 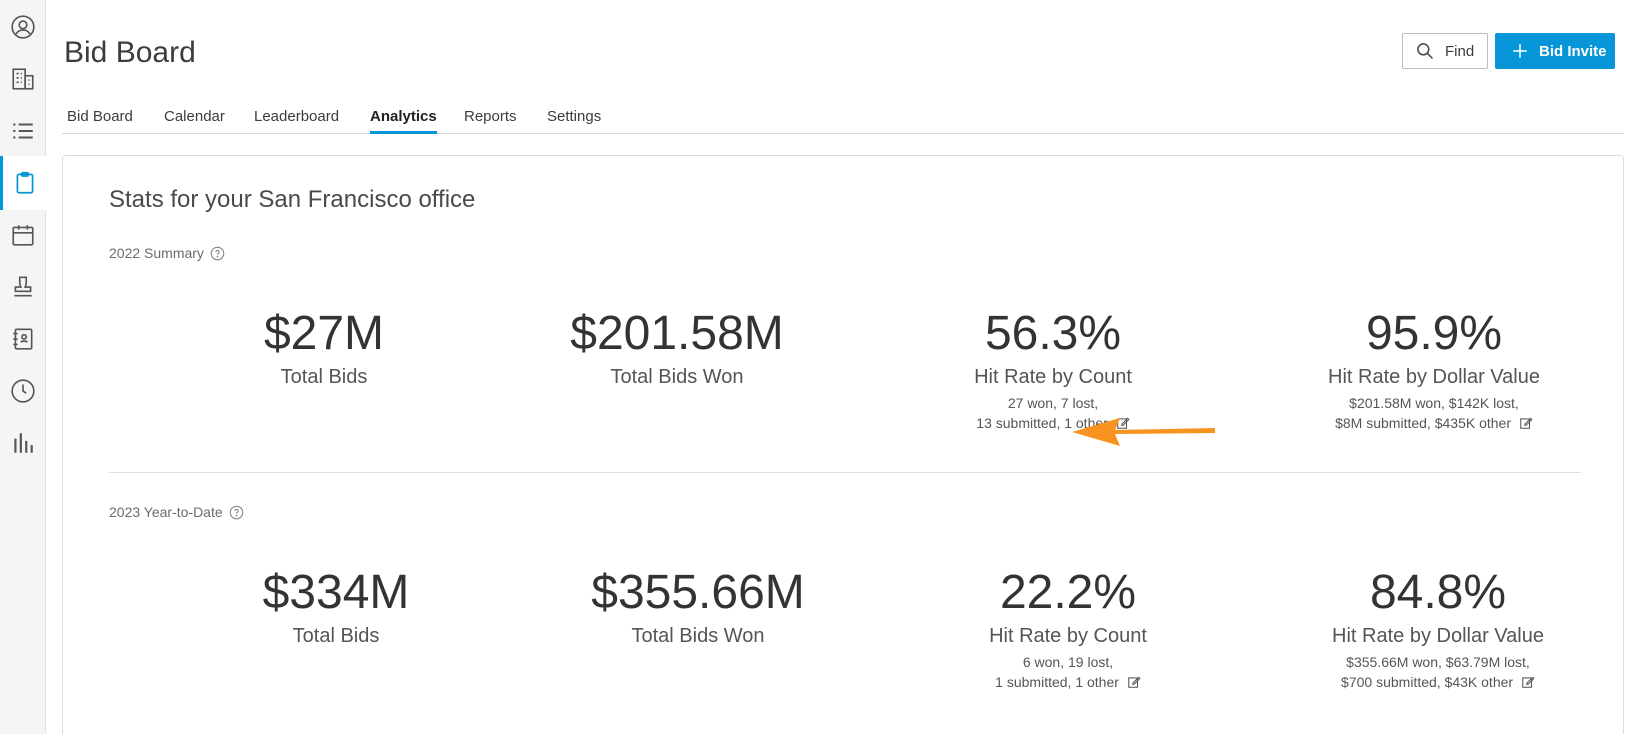 I want to click on rail-item-directory, so click(x=23, y=339).